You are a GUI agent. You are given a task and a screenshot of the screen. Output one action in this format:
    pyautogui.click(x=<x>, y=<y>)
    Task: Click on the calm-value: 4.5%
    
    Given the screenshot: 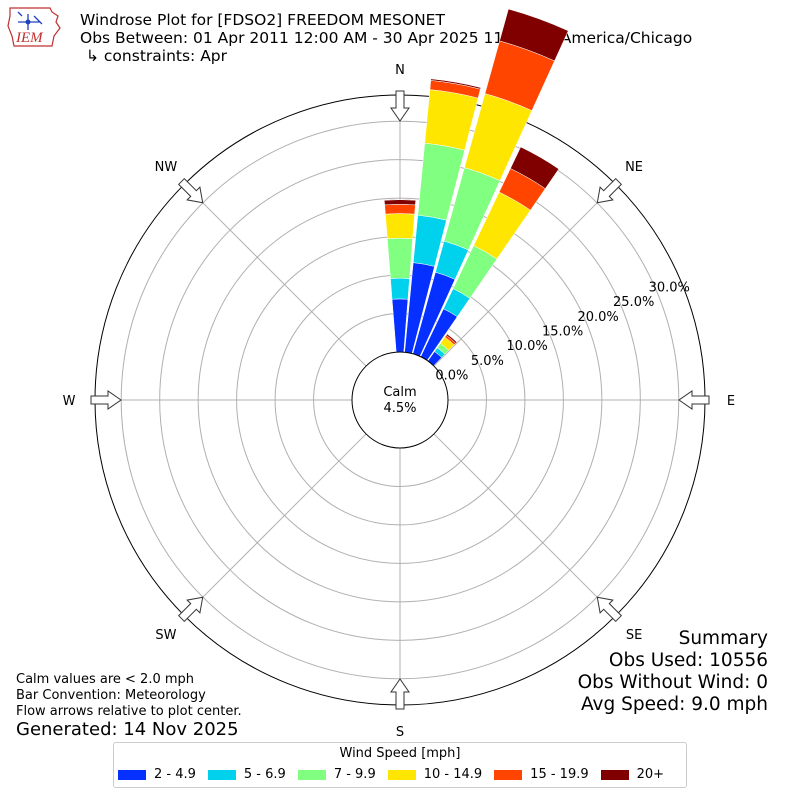 What is the action you would take?
    pyautogui.click(x=399, y=408)
    